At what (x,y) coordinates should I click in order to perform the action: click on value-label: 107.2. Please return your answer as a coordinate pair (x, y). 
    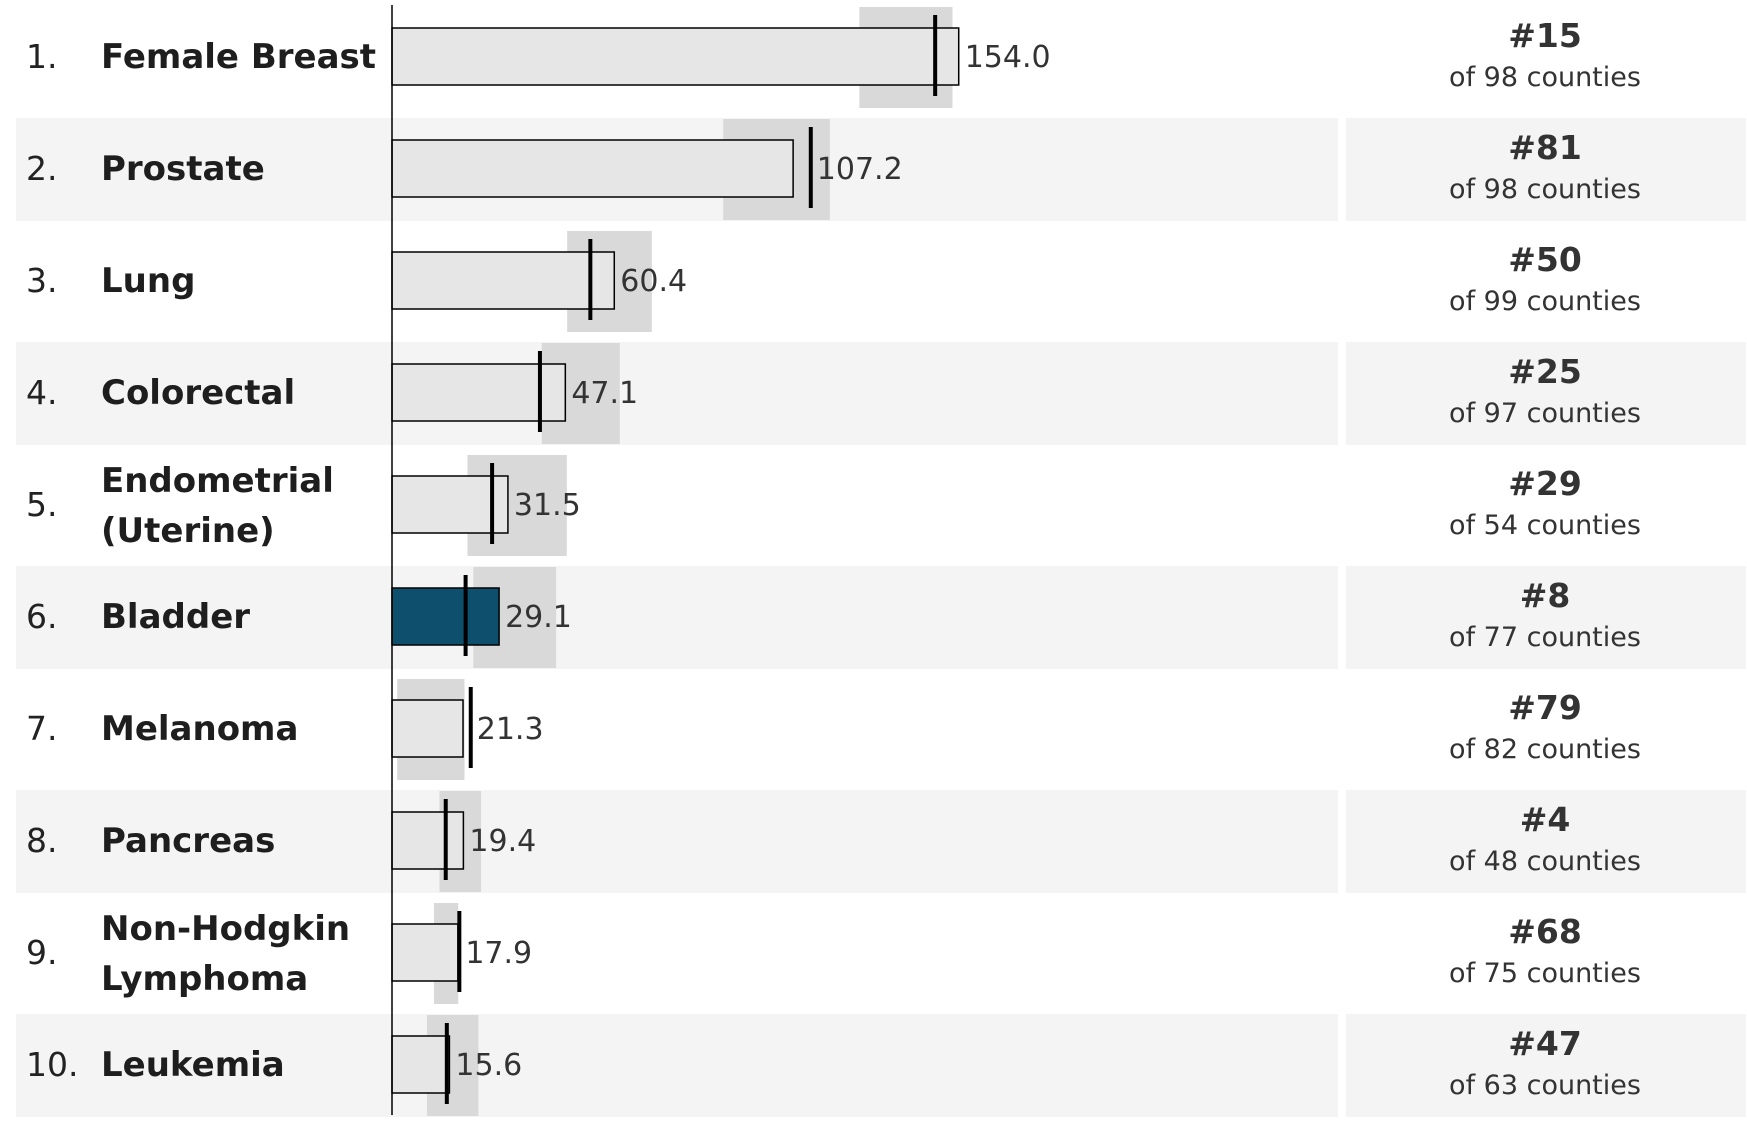
    Looking at the image, I should click on (860, 169).